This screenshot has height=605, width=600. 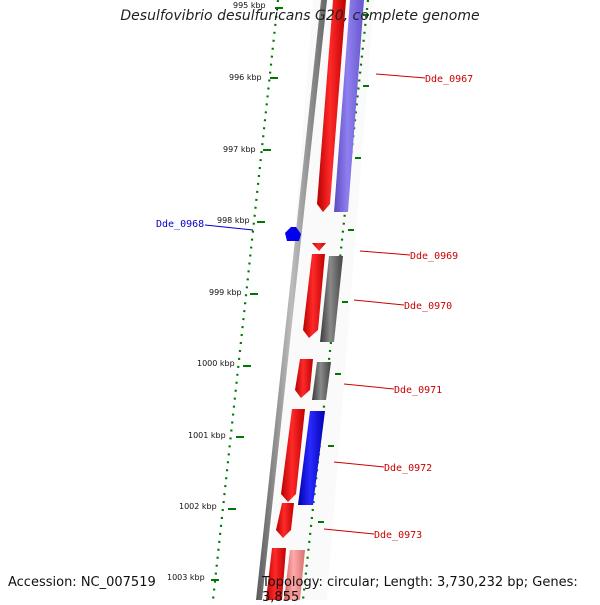 I want to click on forward-strand-features, so click(x=306, y=300).